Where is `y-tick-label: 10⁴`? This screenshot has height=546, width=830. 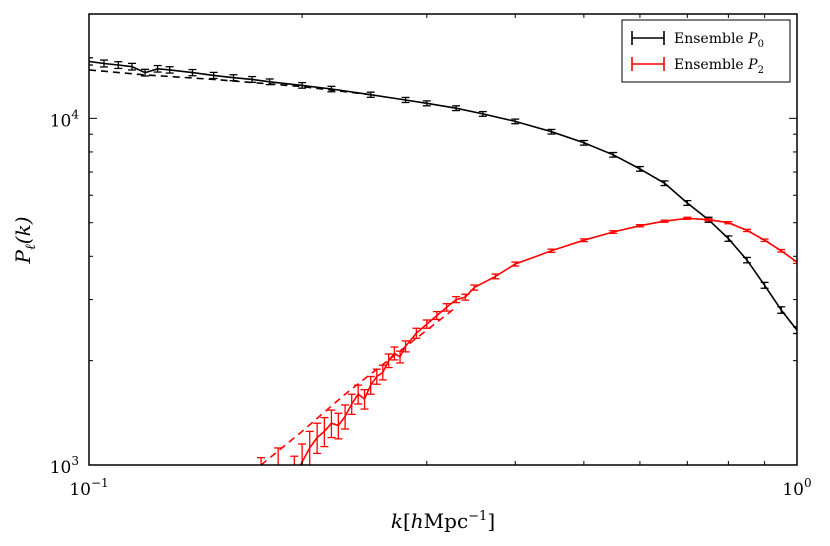
y-tick-label: 10⁴ is located at coordinates (65, 119).